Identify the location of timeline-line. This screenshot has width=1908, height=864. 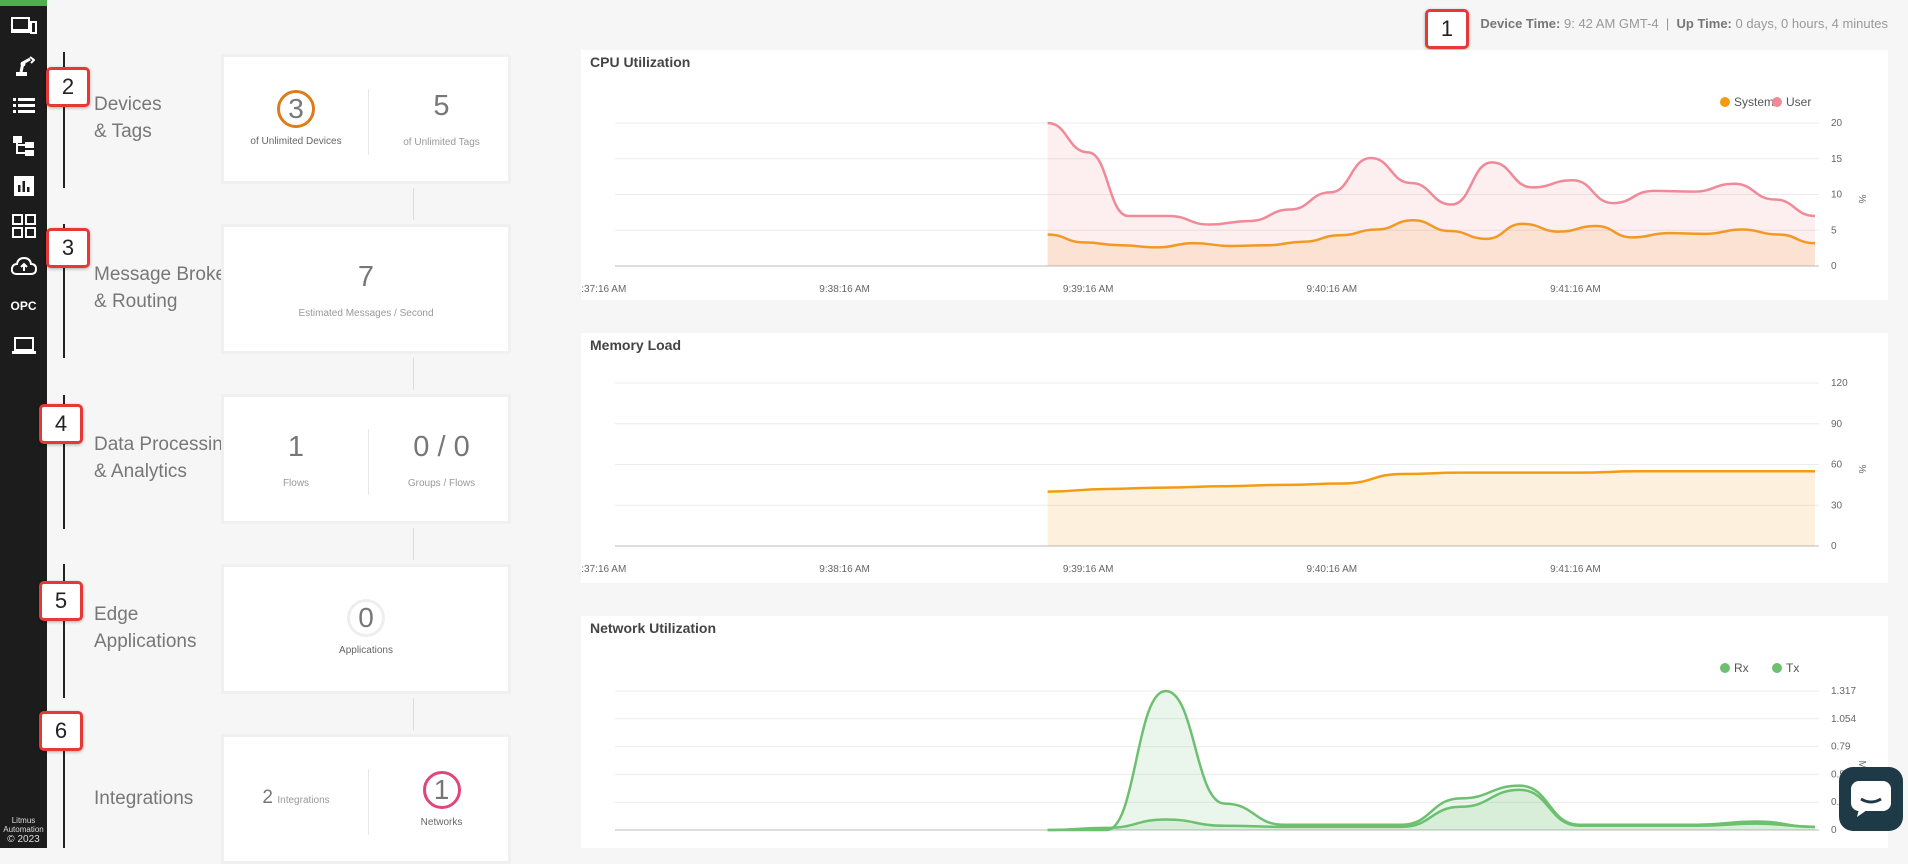
(64, 791).